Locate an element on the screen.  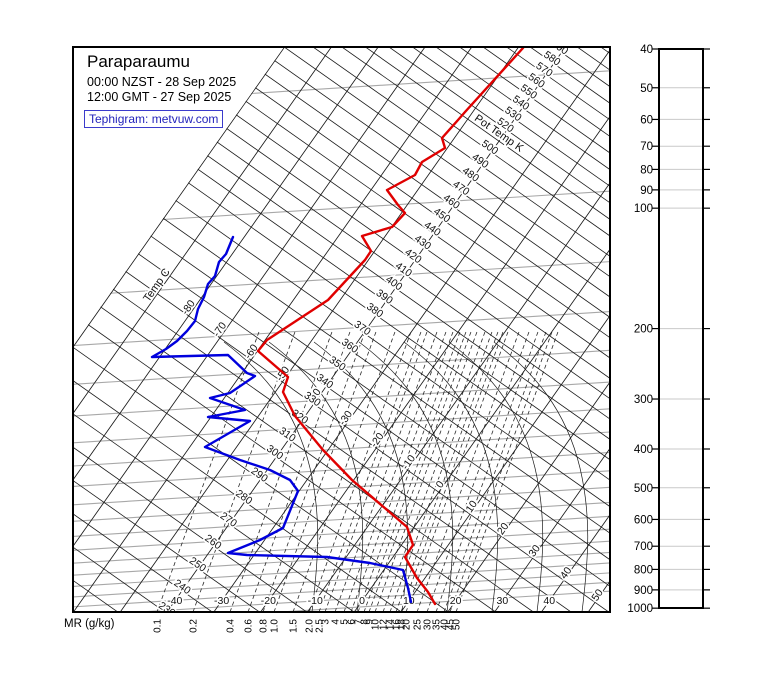
pressure-tick-label: 50 is located at coordinates (646, 89).